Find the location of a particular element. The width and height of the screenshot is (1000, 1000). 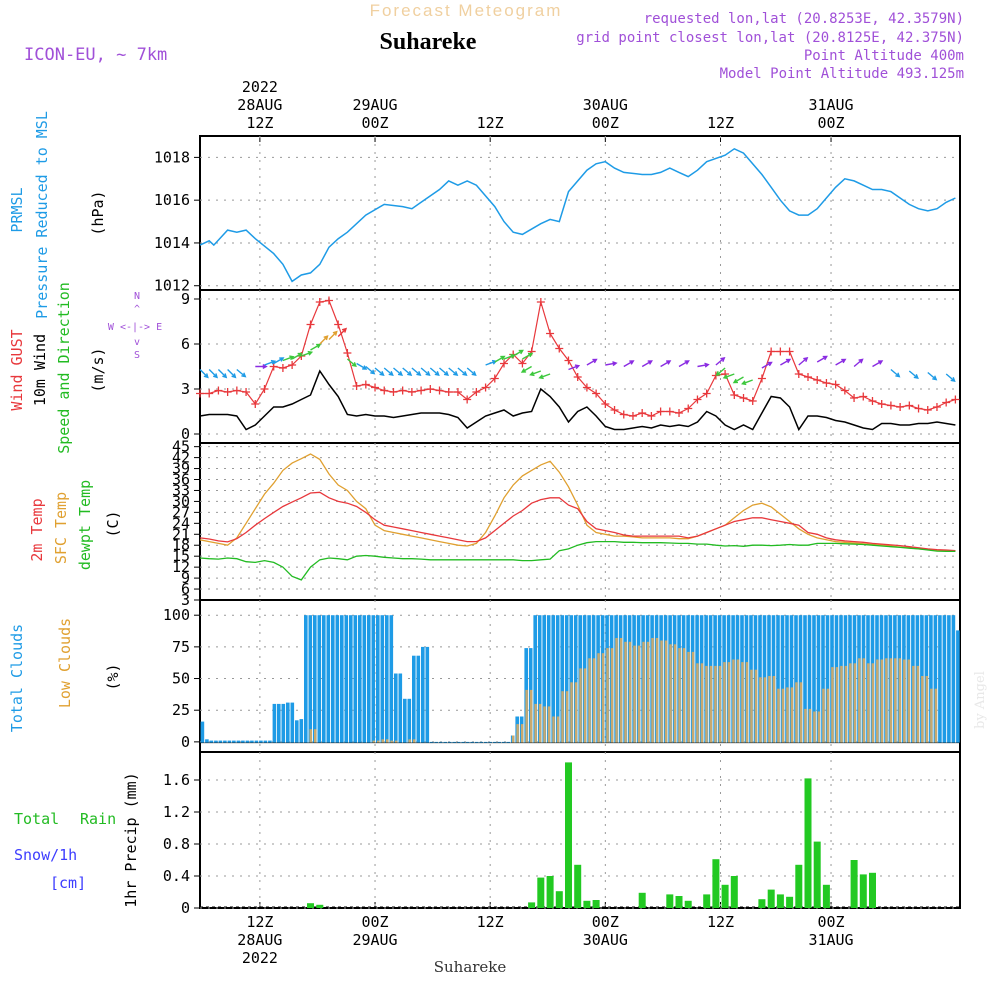

compass-up-arrow: ^ is located at coordinates (137, 309).